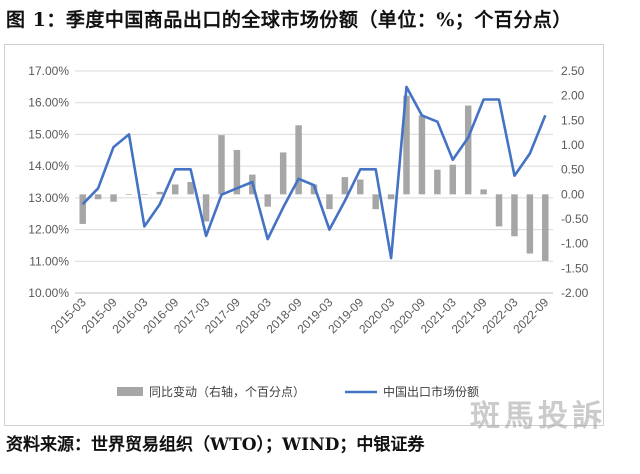 Image resolution: width=640 pixels, height=474 pixels. I want to click on right-tick-label: -1.50, so click(575, 268).